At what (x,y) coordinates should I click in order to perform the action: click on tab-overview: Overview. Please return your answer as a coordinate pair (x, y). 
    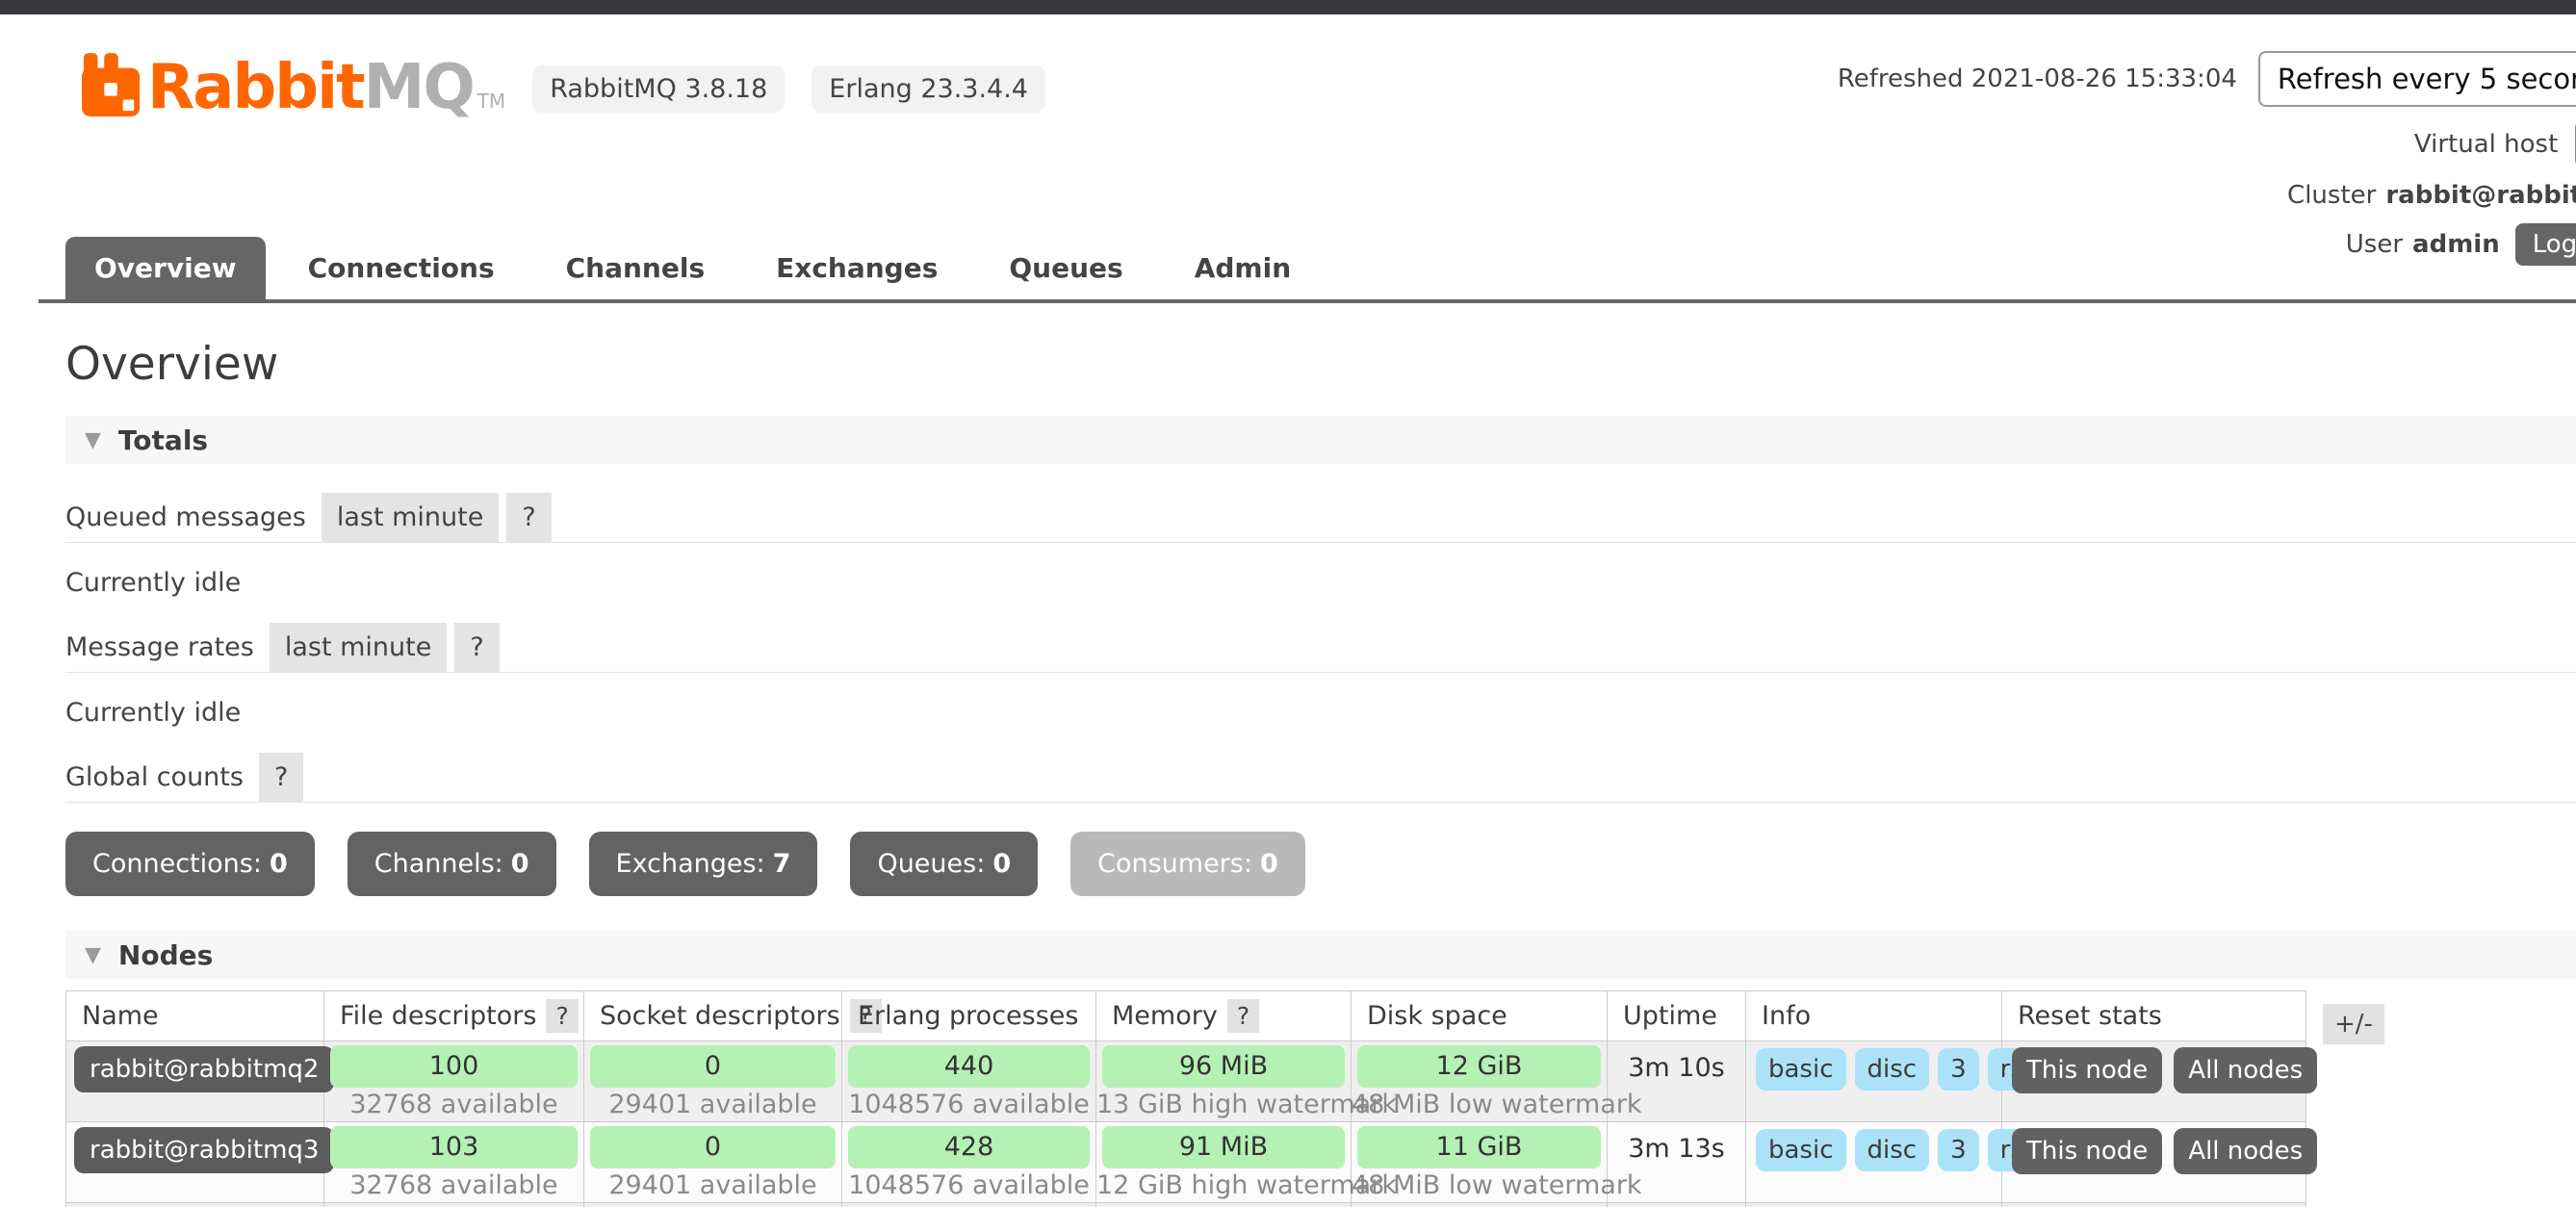
    Looking at the image, I should click on (166, 268).